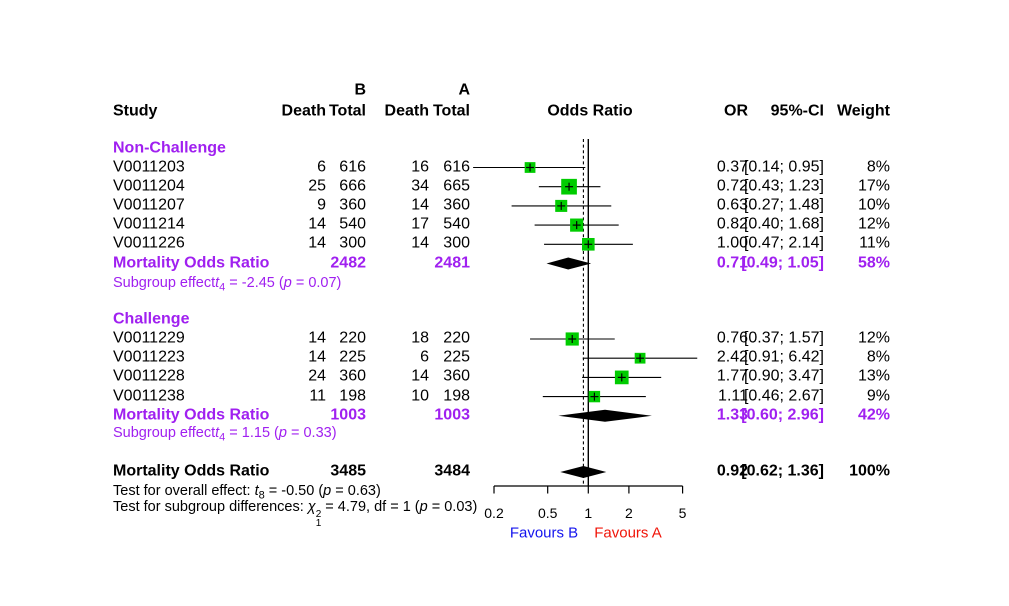 The image size is (1009, 606). Describe the element at coordinates (456, 357) in the screenshot. I see `total-a-value: 225` at that location.